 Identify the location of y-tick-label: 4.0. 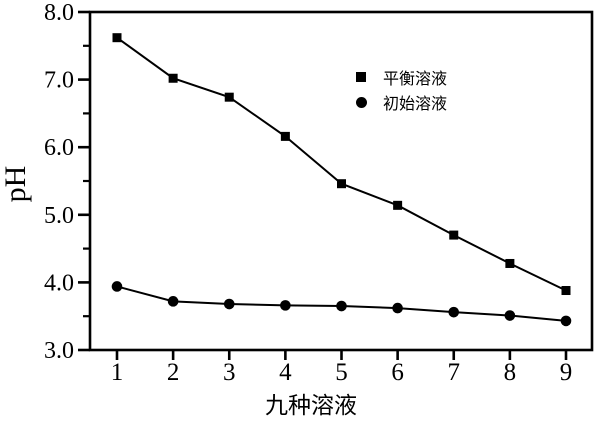
(59, 283).